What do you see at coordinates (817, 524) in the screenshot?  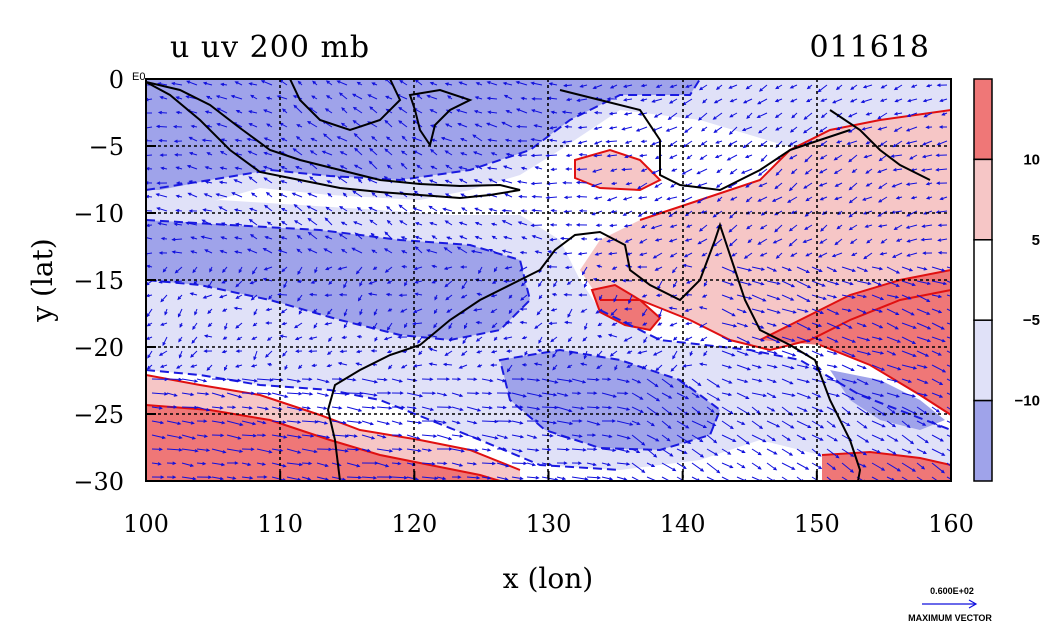 I see `x-tick-label: 150` at bounding box center [817, 524].